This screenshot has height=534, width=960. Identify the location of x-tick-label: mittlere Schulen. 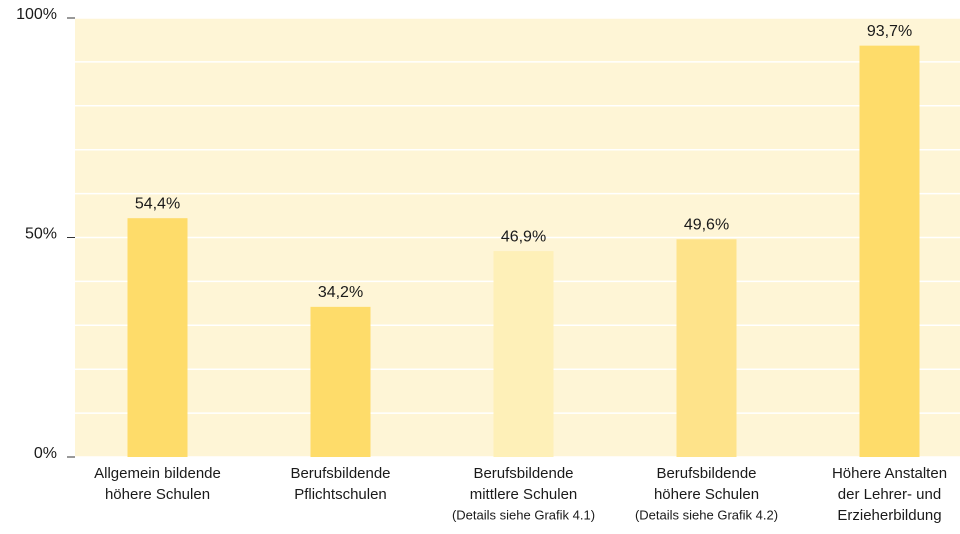
(524, 494).